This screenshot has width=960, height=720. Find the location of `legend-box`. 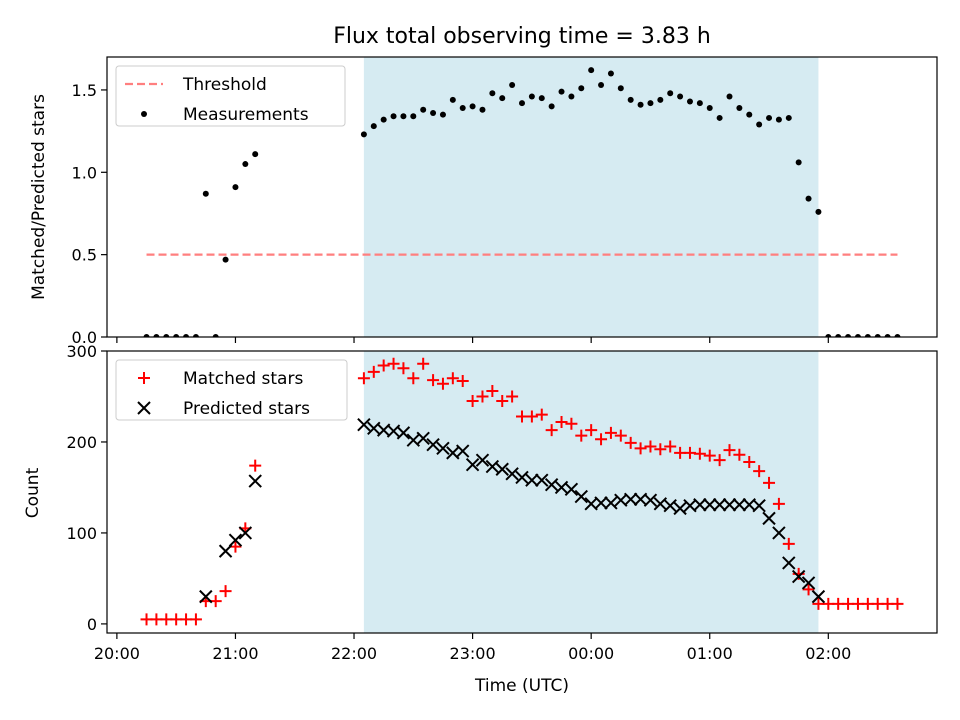

legend-box is located at coordinates (231, 390).